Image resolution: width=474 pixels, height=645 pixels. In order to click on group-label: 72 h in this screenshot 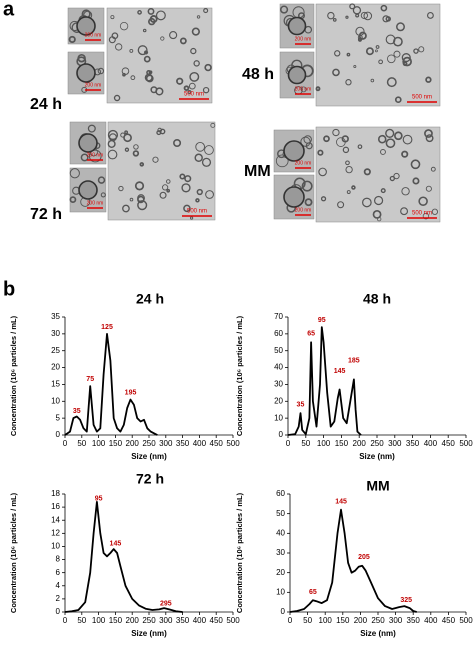, I will do `click(46, 214)`.